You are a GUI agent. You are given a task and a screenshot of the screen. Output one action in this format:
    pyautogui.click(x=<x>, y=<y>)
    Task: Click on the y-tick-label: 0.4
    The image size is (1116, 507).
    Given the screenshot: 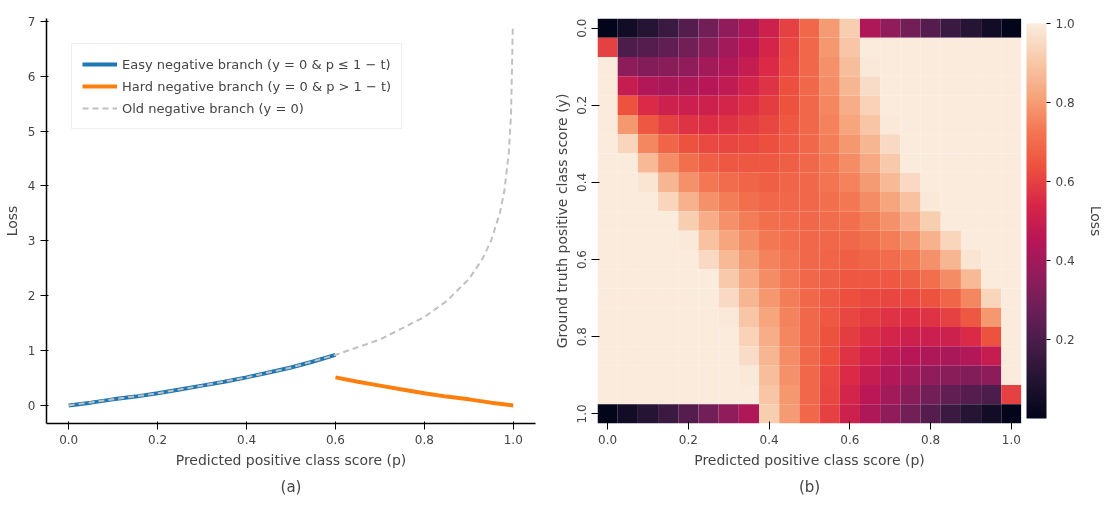 What is the action you would take?
    pyautogui.click(x=582, y=182)
    